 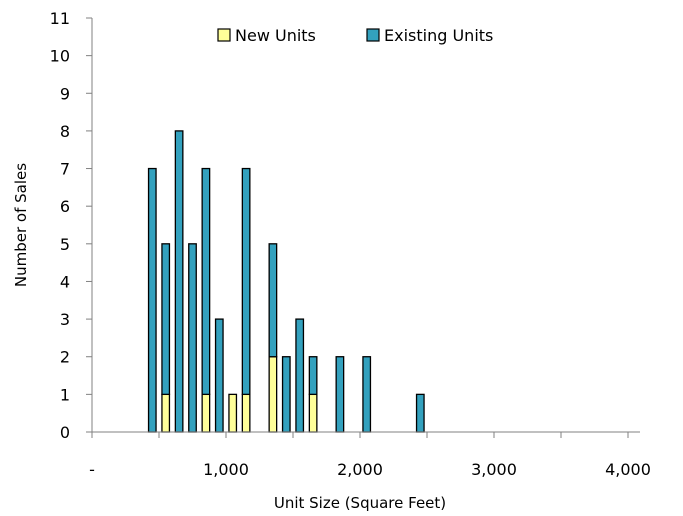 I want to click on x-axis-title: Unit Size (Square Feet), so click(x=360, y=503).